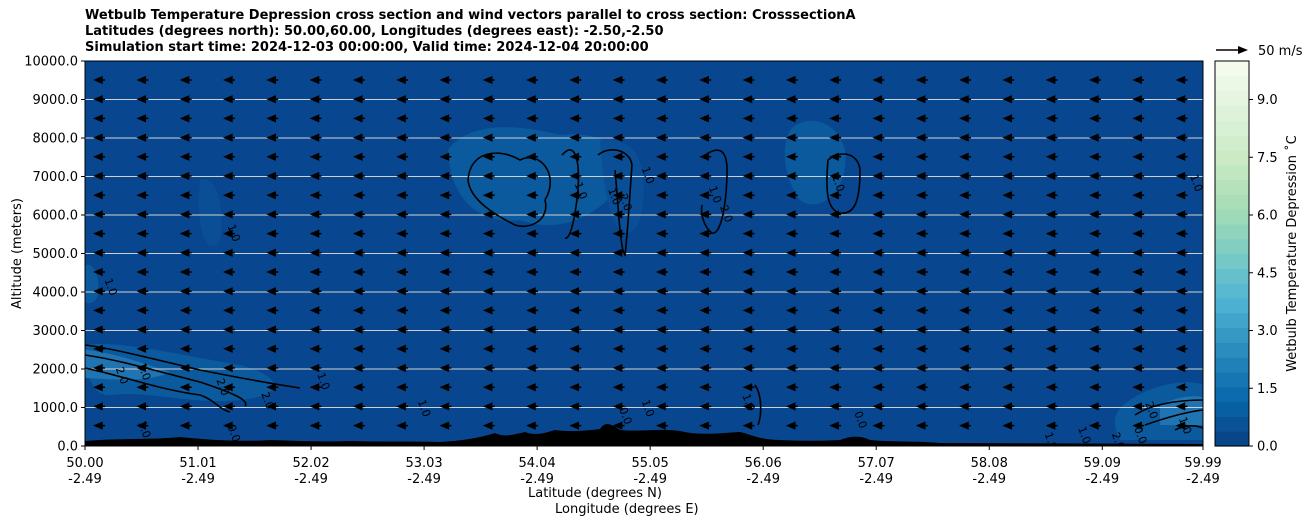 The height and width of the screenshot is (526, 1312). What do you see at coordinates (84, 463) in the screenshot?
I see `x-tick-label-lat: 50.00` at bounding box center [84, 463].